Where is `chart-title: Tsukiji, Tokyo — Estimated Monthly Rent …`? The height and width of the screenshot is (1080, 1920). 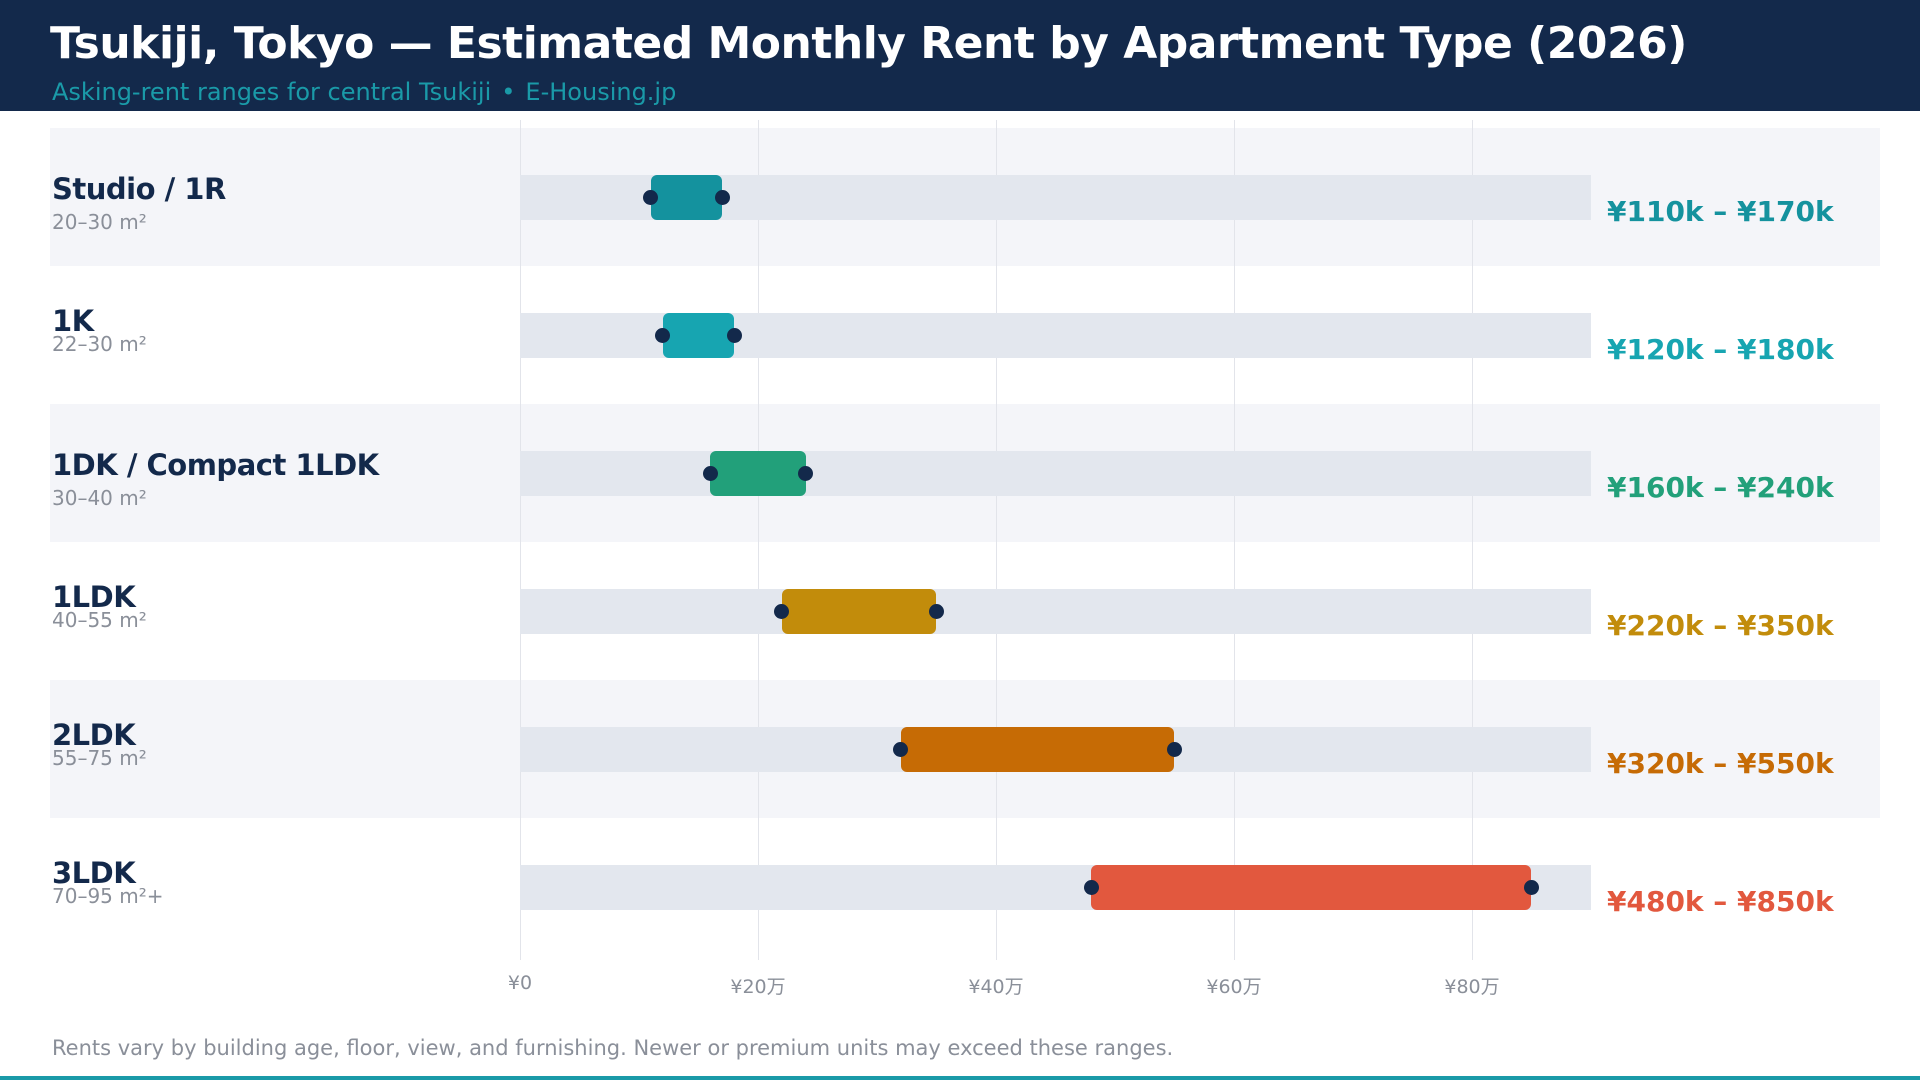 chart-title: Tsukiji, Tokyo — Estimated Monthly Rent … is located at coordinates (868, 43).